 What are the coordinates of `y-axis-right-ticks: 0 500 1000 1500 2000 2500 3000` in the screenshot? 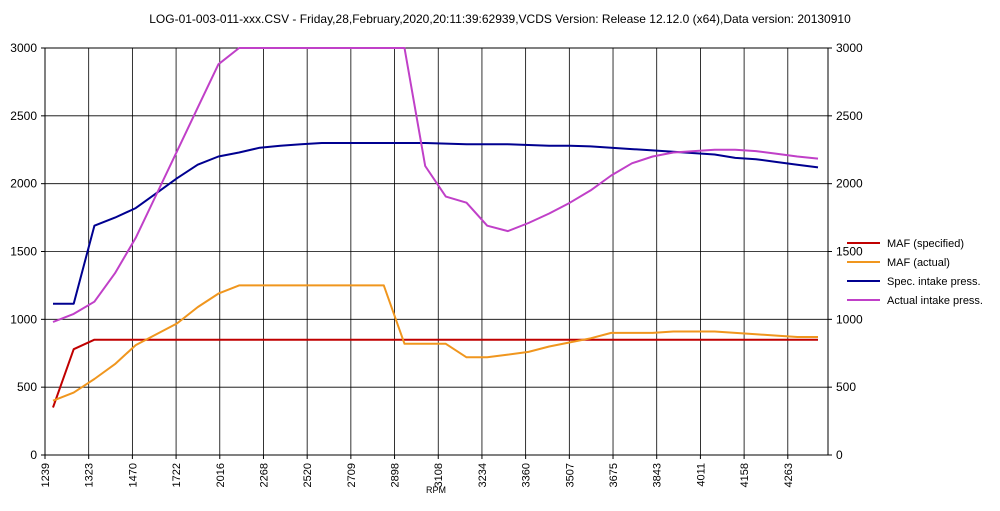 It's located at (845, 251).